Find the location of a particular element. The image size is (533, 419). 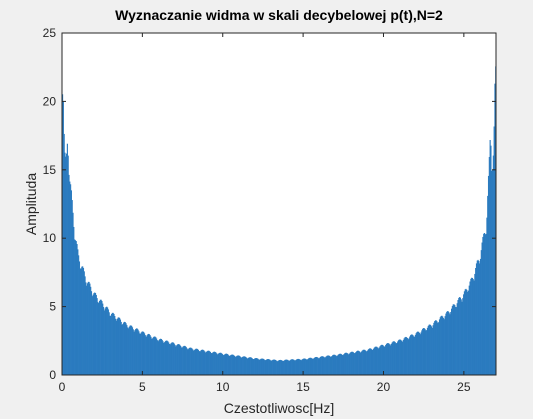

x-axis-label: Czestotliwosc[Hz] is located at coordinates (279, 408).